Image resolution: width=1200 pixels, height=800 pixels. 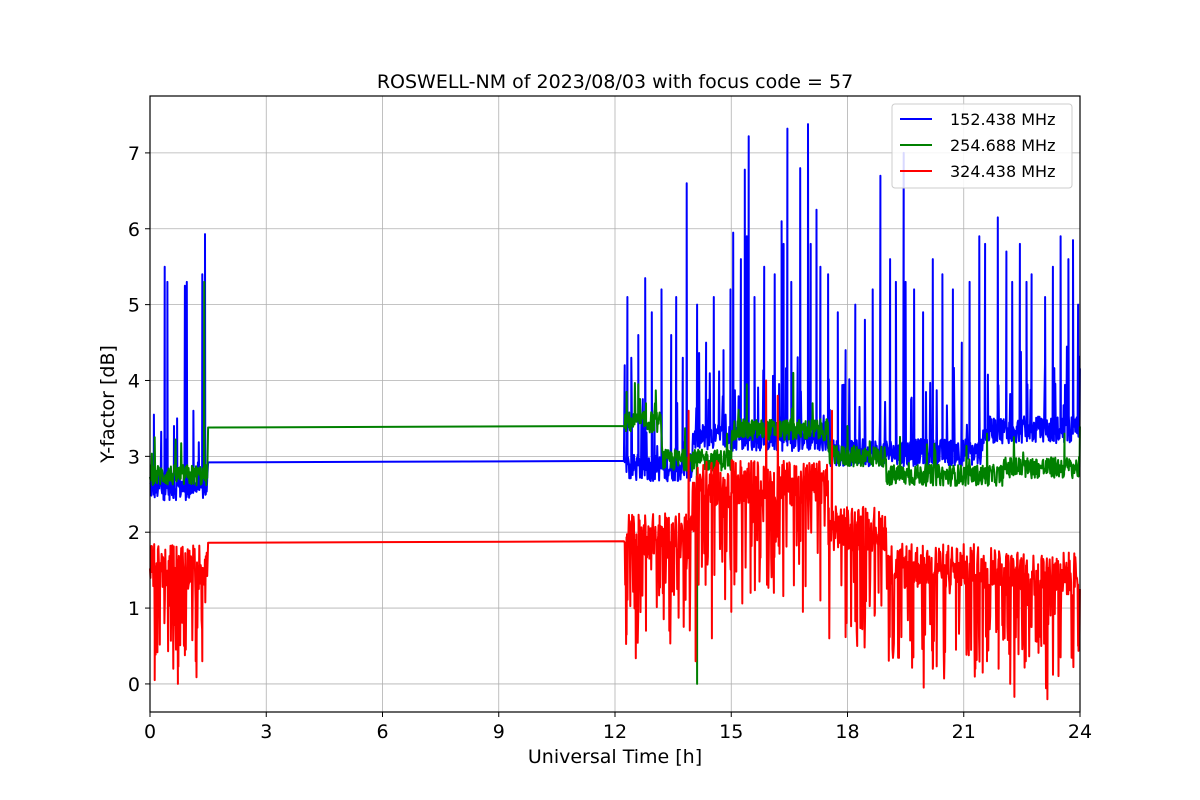 I want to click on y-tick-label: 3, so click(x=134, y=457).